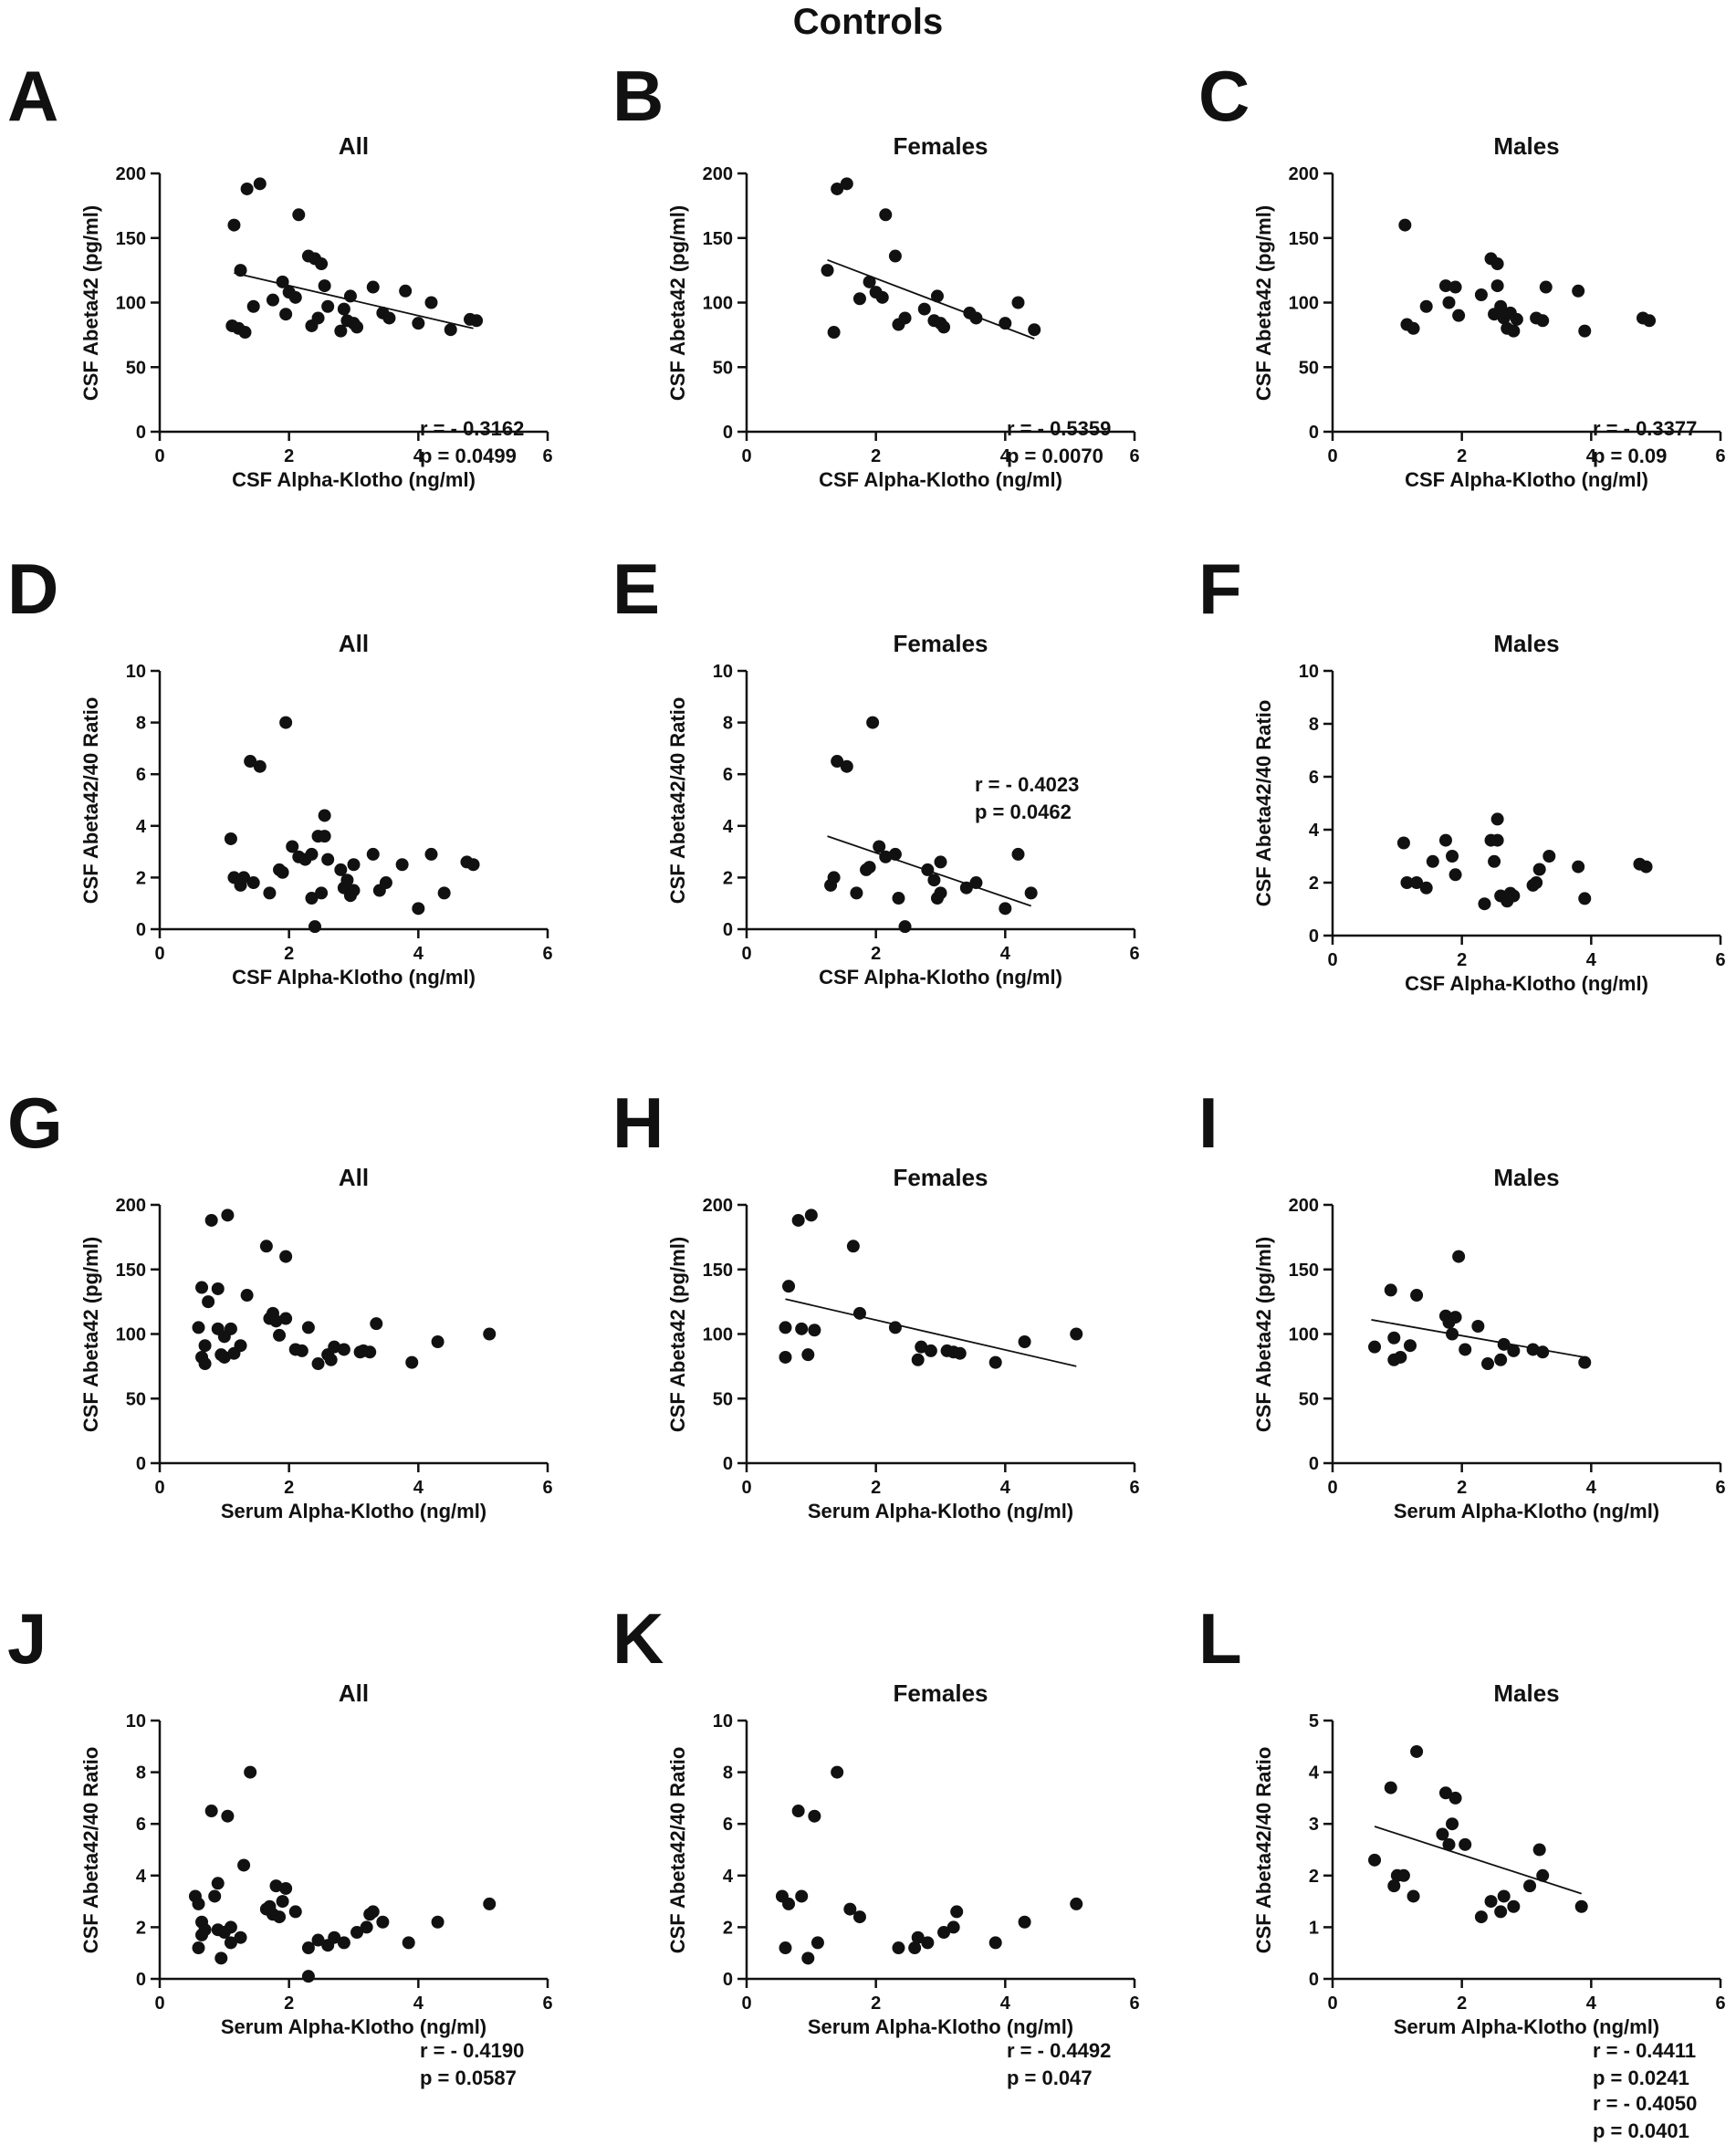 This screenshot has width=1736, height=2145. I want to click on panel-title: All, so click(354, 1693).